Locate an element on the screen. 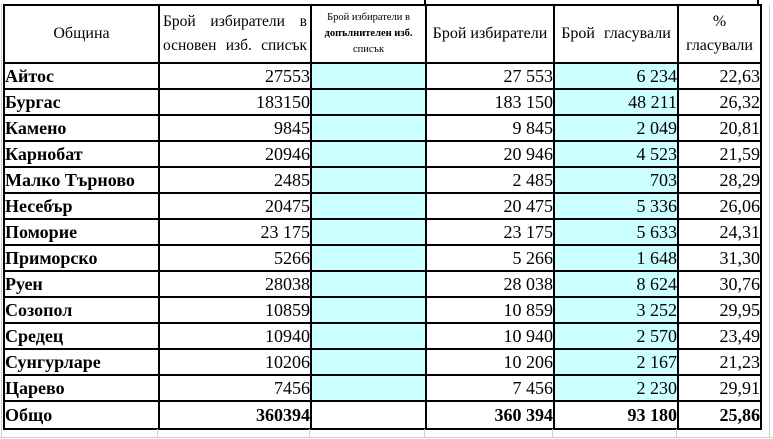 This screenshot has height=439, width=773. voters-cell: 10 940 is located at coordinates (490, 336).